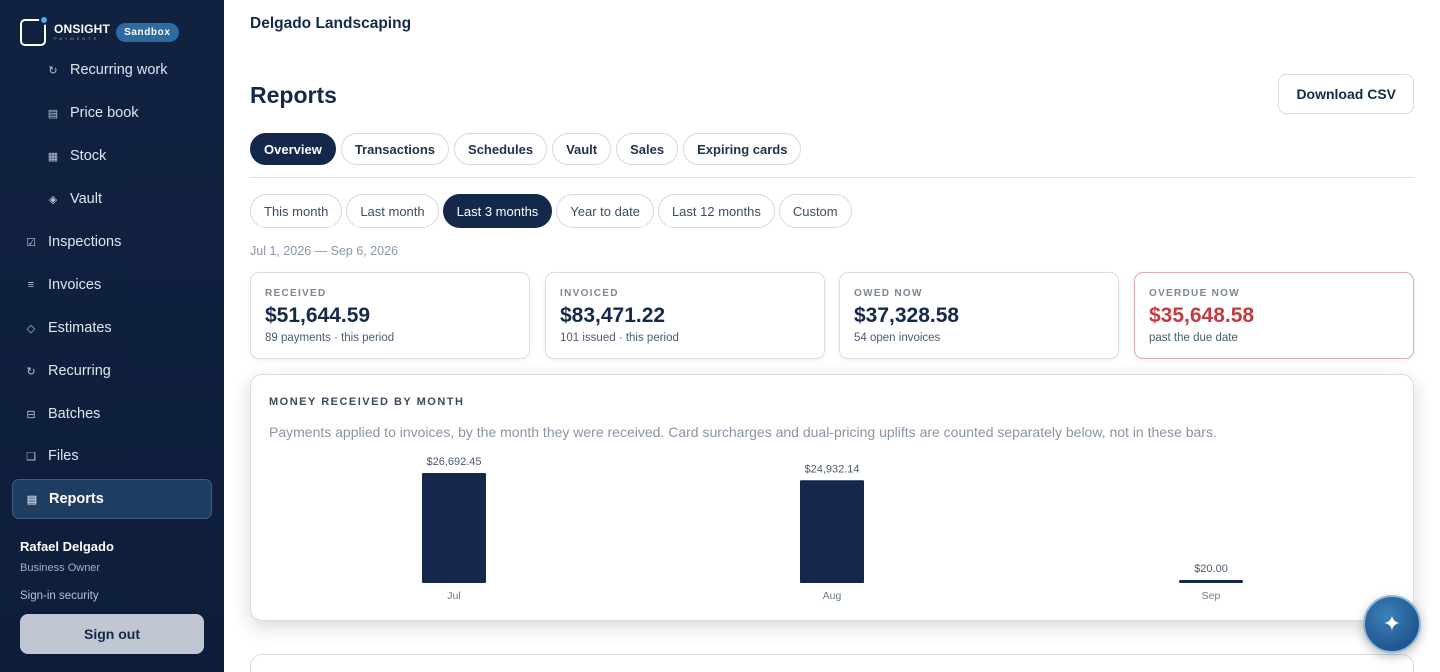  What do you see at coordinates (31, 328) in the screenshot?
I see `diamond-outline-icon: ◇` at bounding box center [31, 328].